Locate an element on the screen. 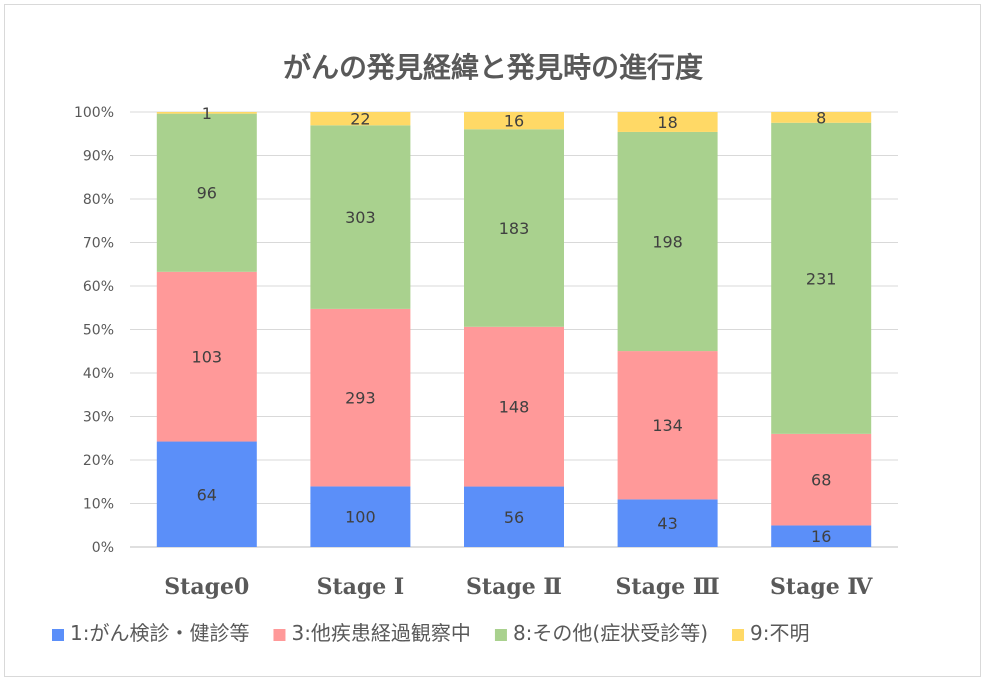  data-label: 134 is located at coordinates (667, 425).